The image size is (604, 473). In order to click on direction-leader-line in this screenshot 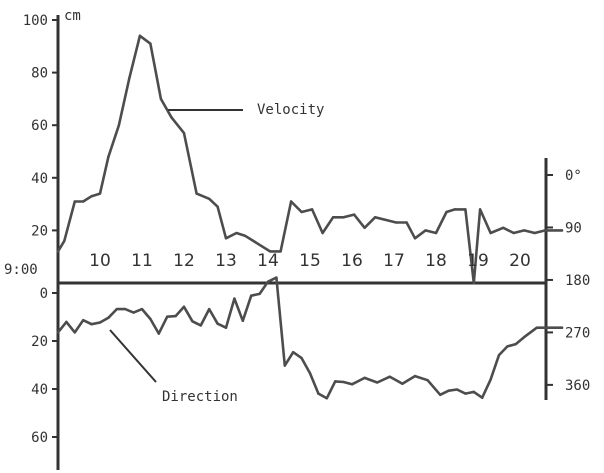, I will do `click(133, 356)`.